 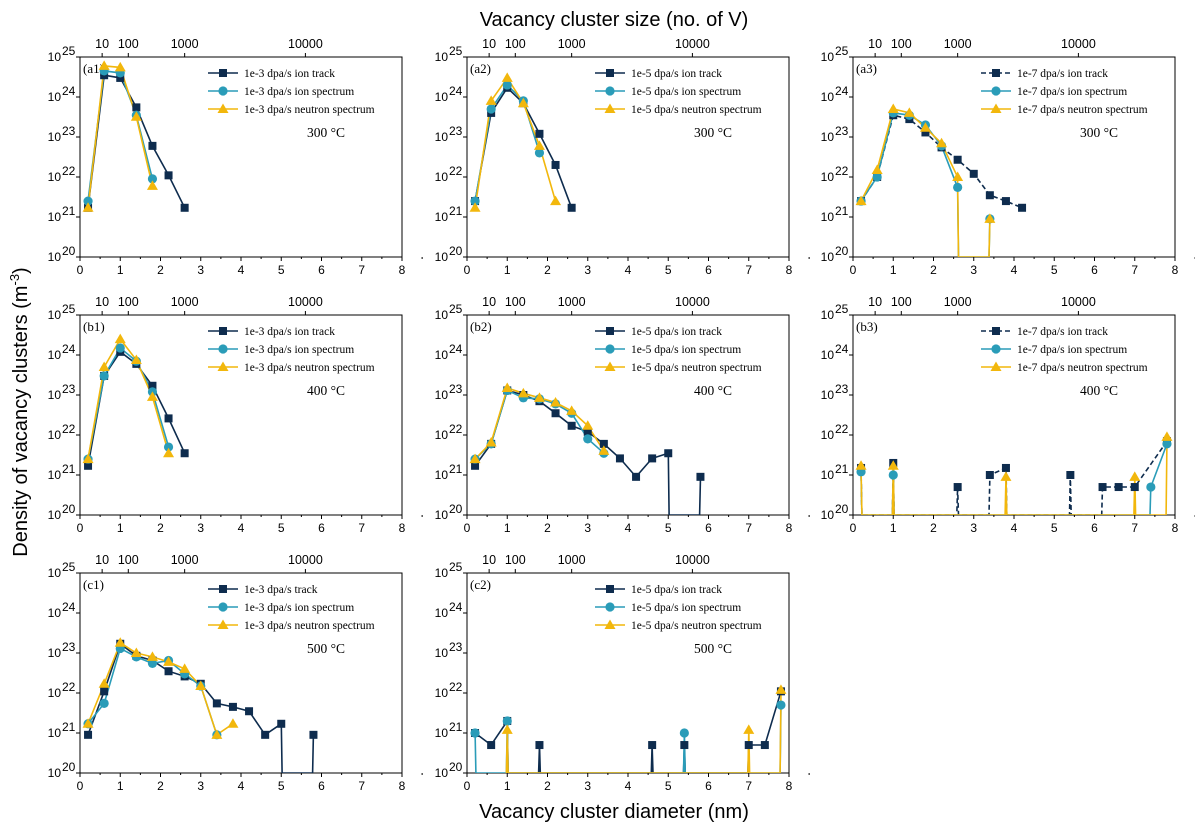 What do you see at coordinates (94, 326) in the screenshot?
I see `panel-label: (b1)` at bounding box center [94, 326].